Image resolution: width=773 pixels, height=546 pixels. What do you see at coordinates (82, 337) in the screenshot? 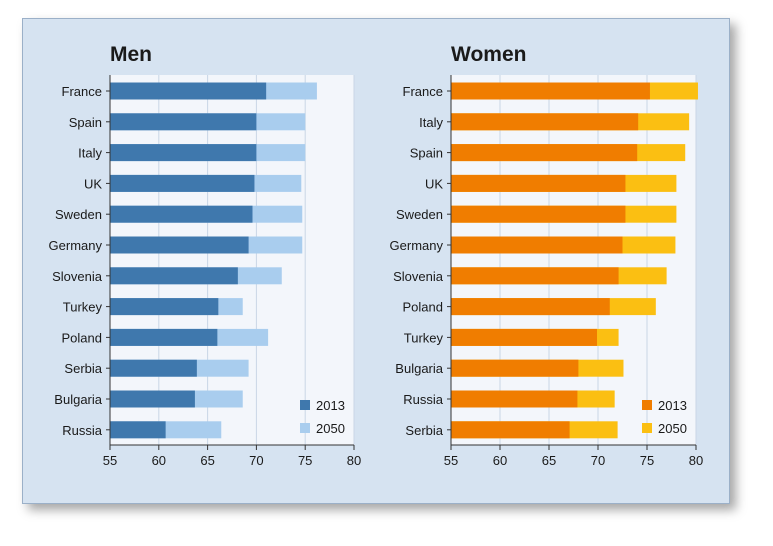
I see `men-category-label: Poland` at bounding box center [82, 337].